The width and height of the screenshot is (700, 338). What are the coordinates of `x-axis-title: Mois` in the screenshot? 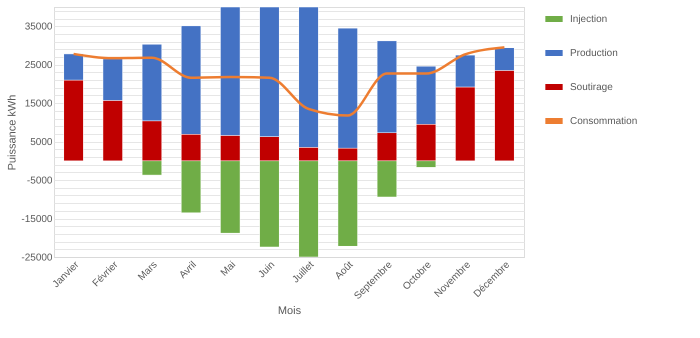 It's located at (290, 311).